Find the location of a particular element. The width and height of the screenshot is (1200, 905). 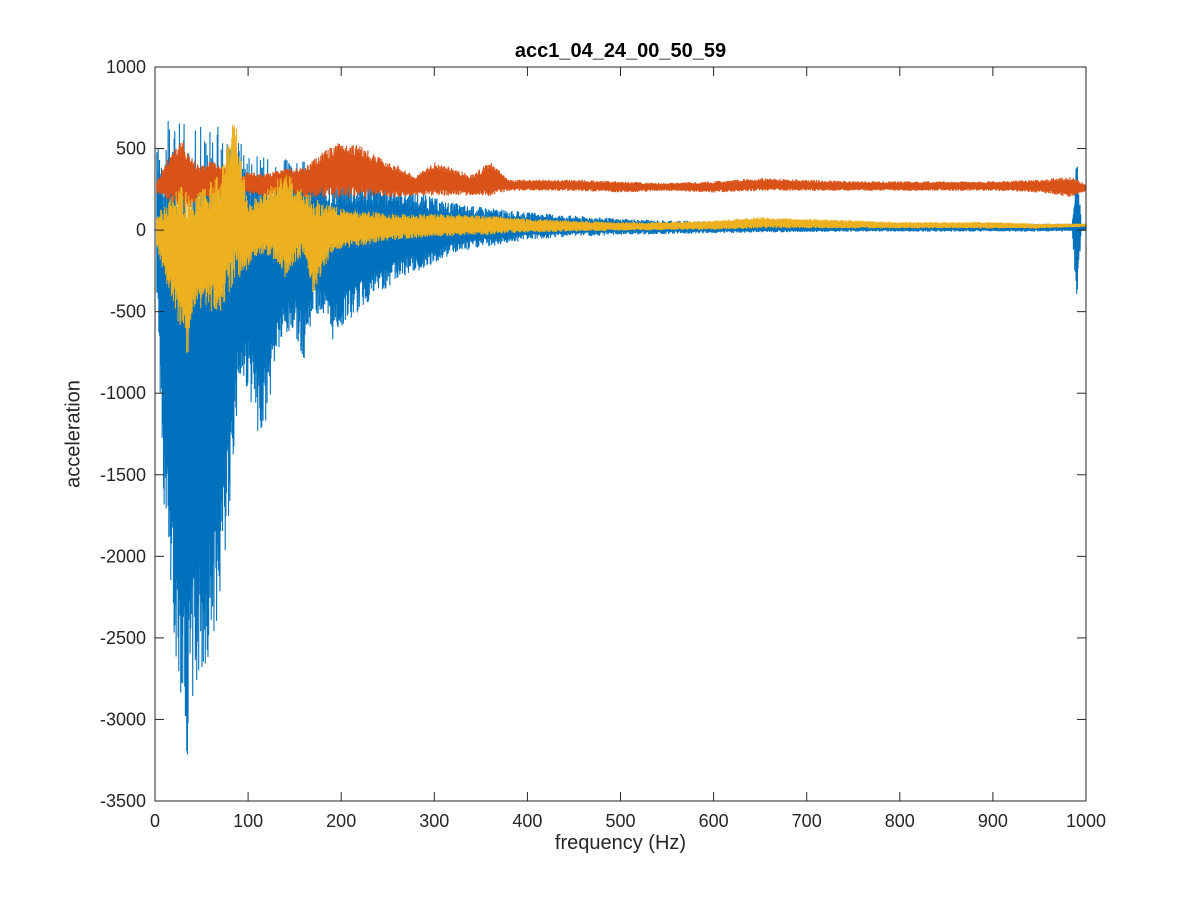

x-tick-label: 600 is located at coordinates (714, 821).